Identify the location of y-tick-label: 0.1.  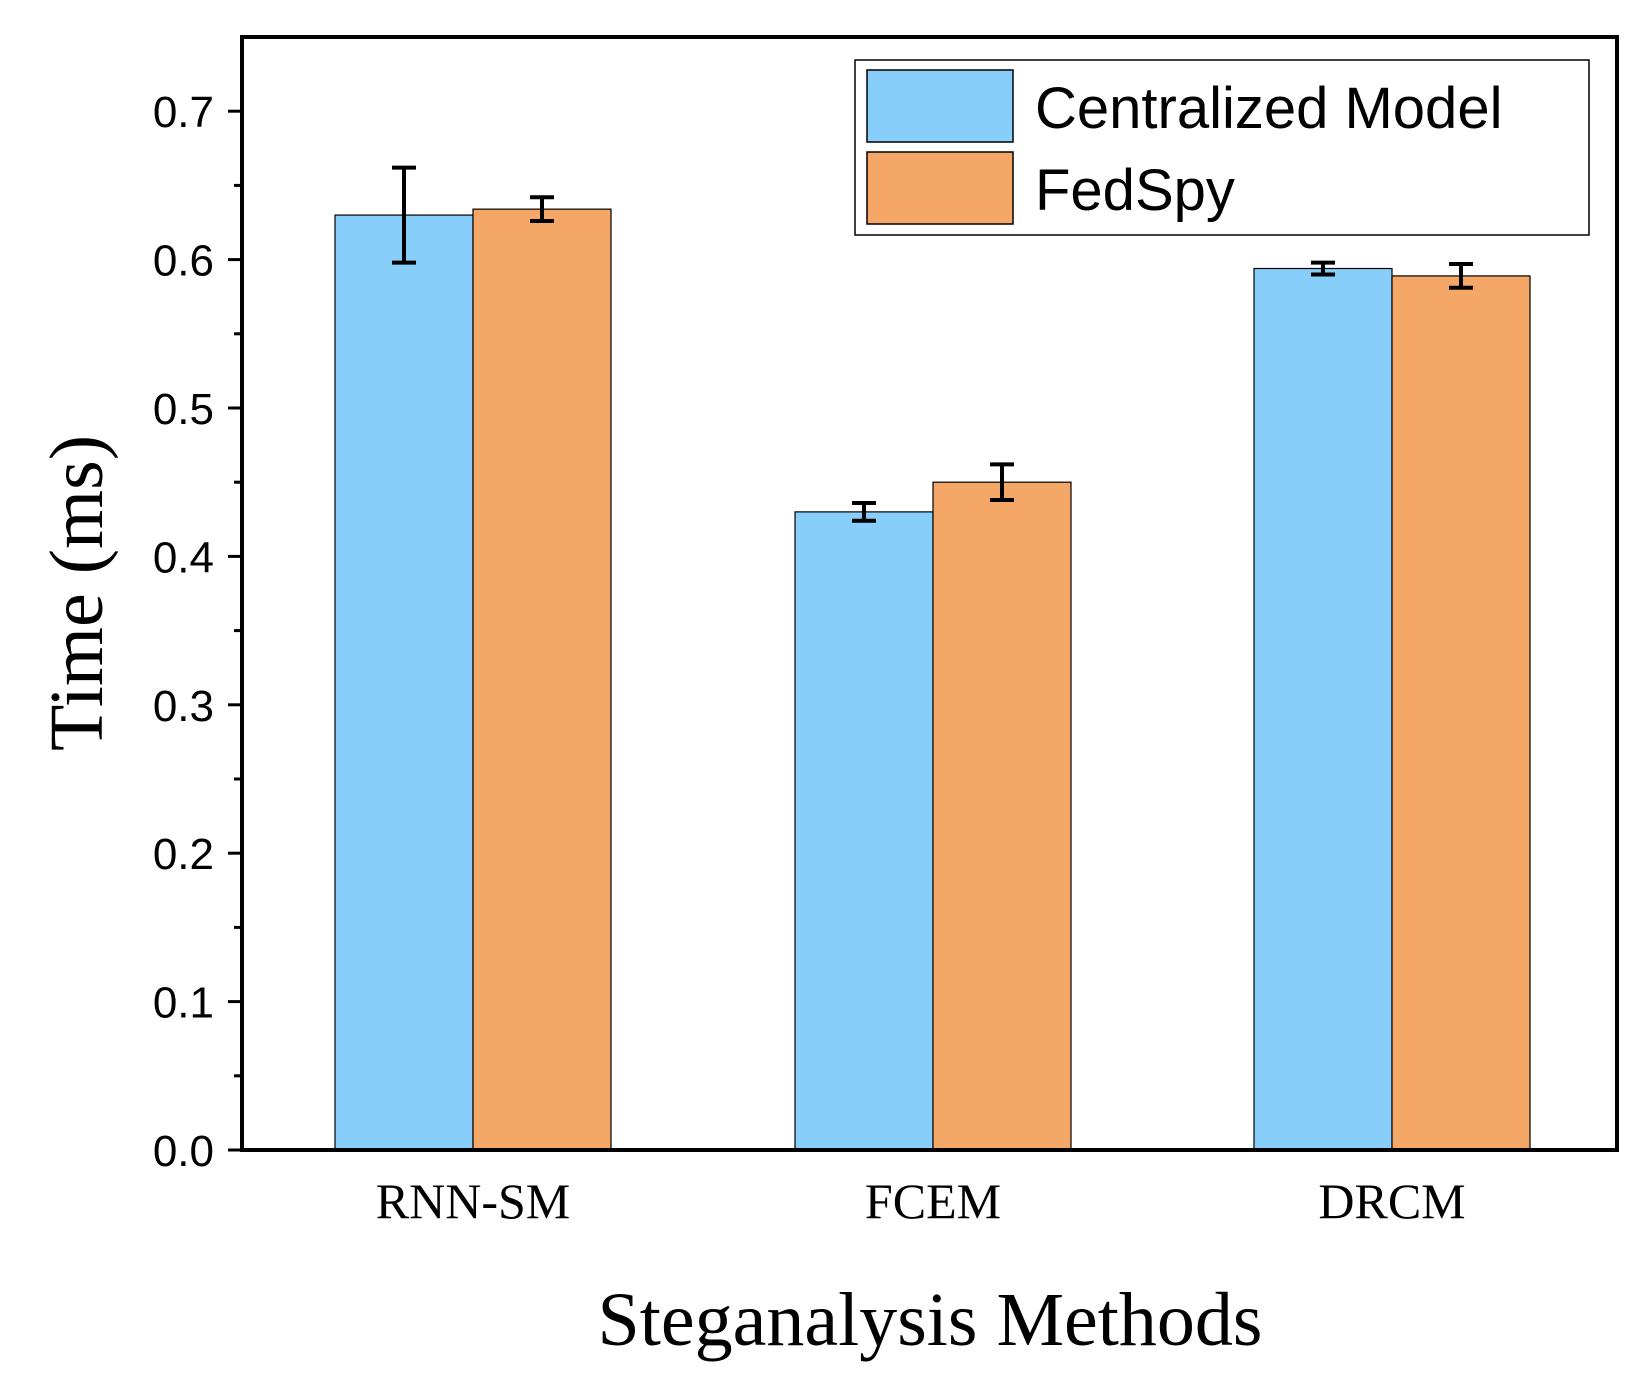
(183, 1003).